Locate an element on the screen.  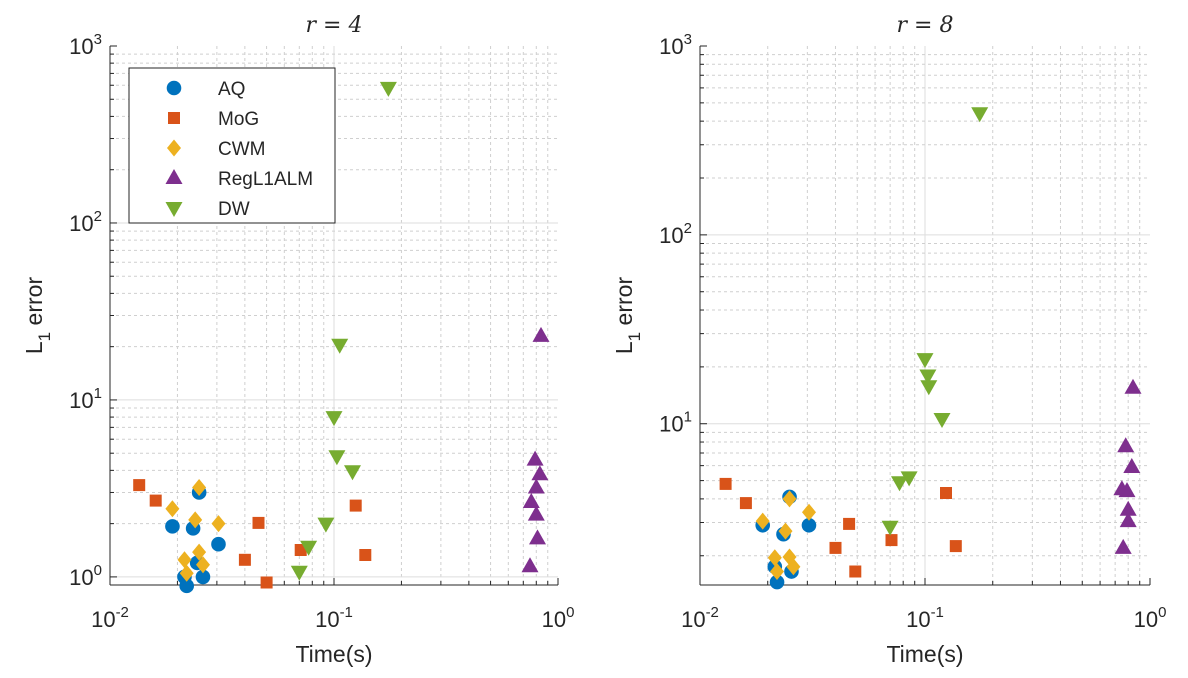
legend-label: RegL1ALM is located at coordinates (265, 179).